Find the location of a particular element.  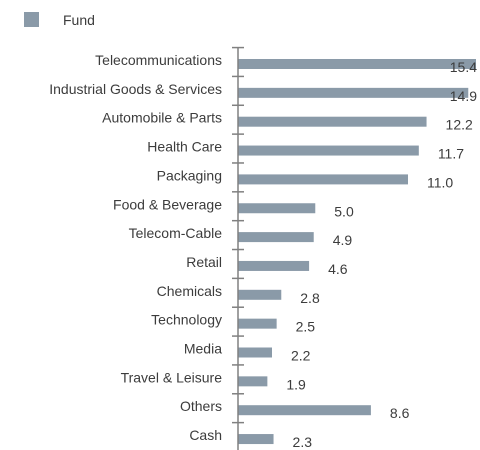

value-label-health-care: 11.7 is located at coordinates (451, 154).